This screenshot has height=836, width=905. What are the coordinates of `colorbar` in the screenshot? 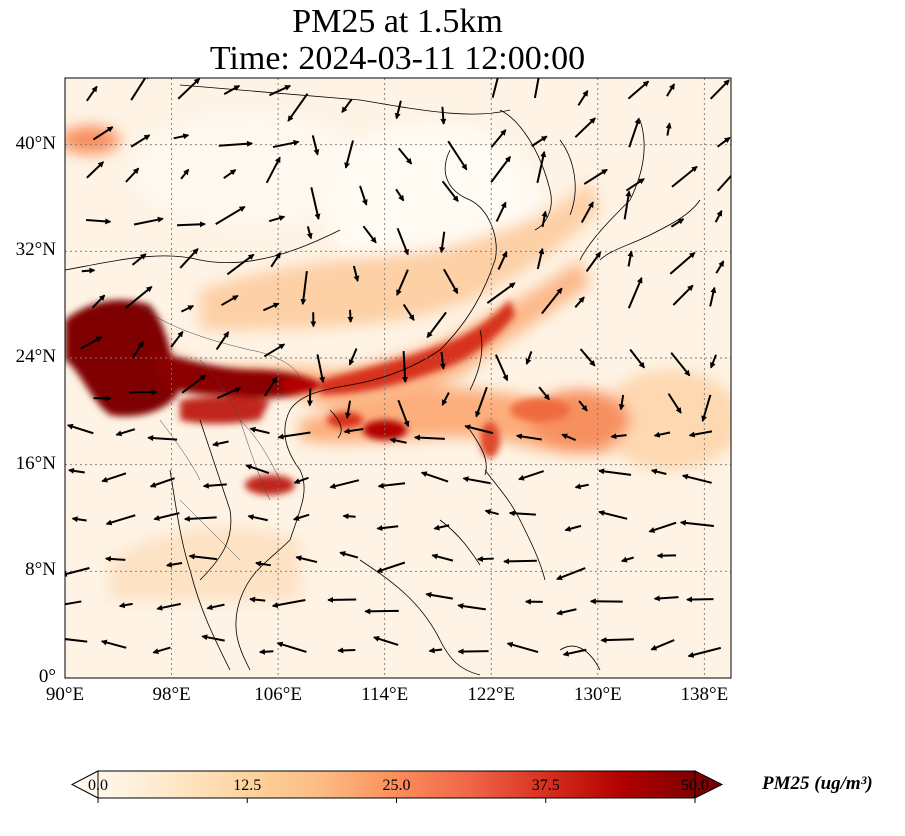 It's located at (397, 786).